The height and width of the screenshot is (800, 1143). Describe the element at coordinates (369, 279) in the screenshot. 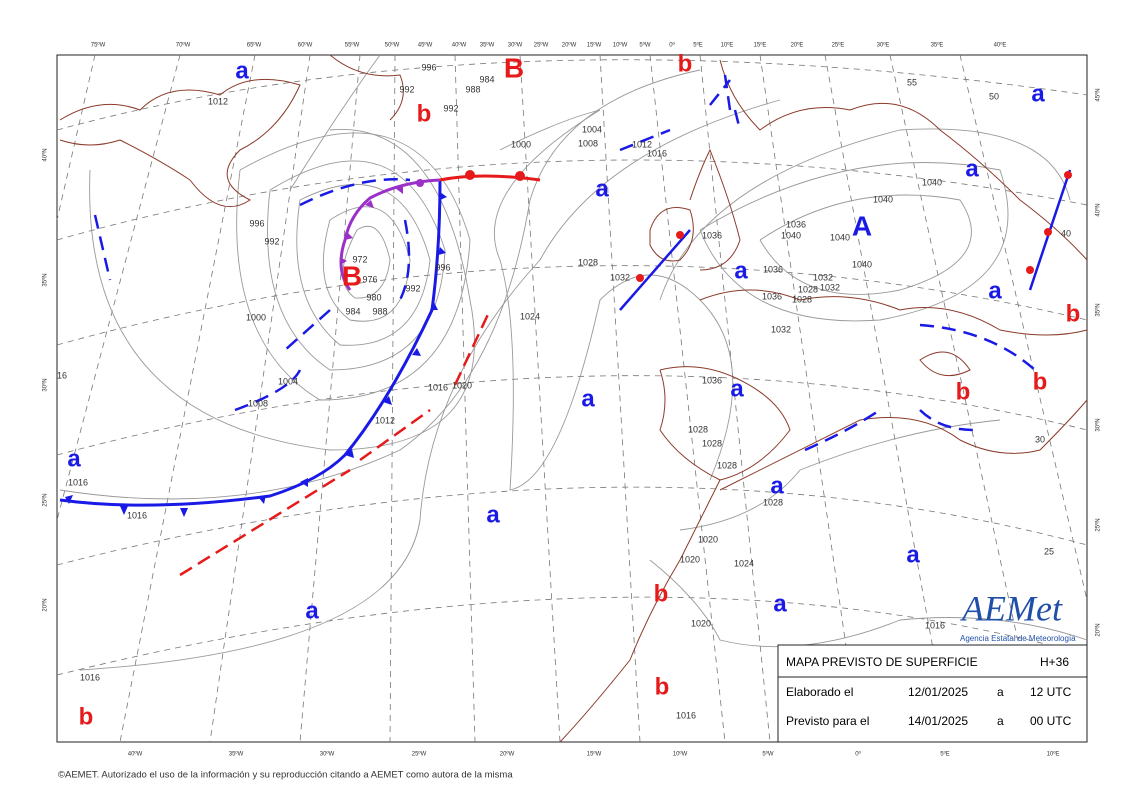

I see `isobar-label: 976` at that location.